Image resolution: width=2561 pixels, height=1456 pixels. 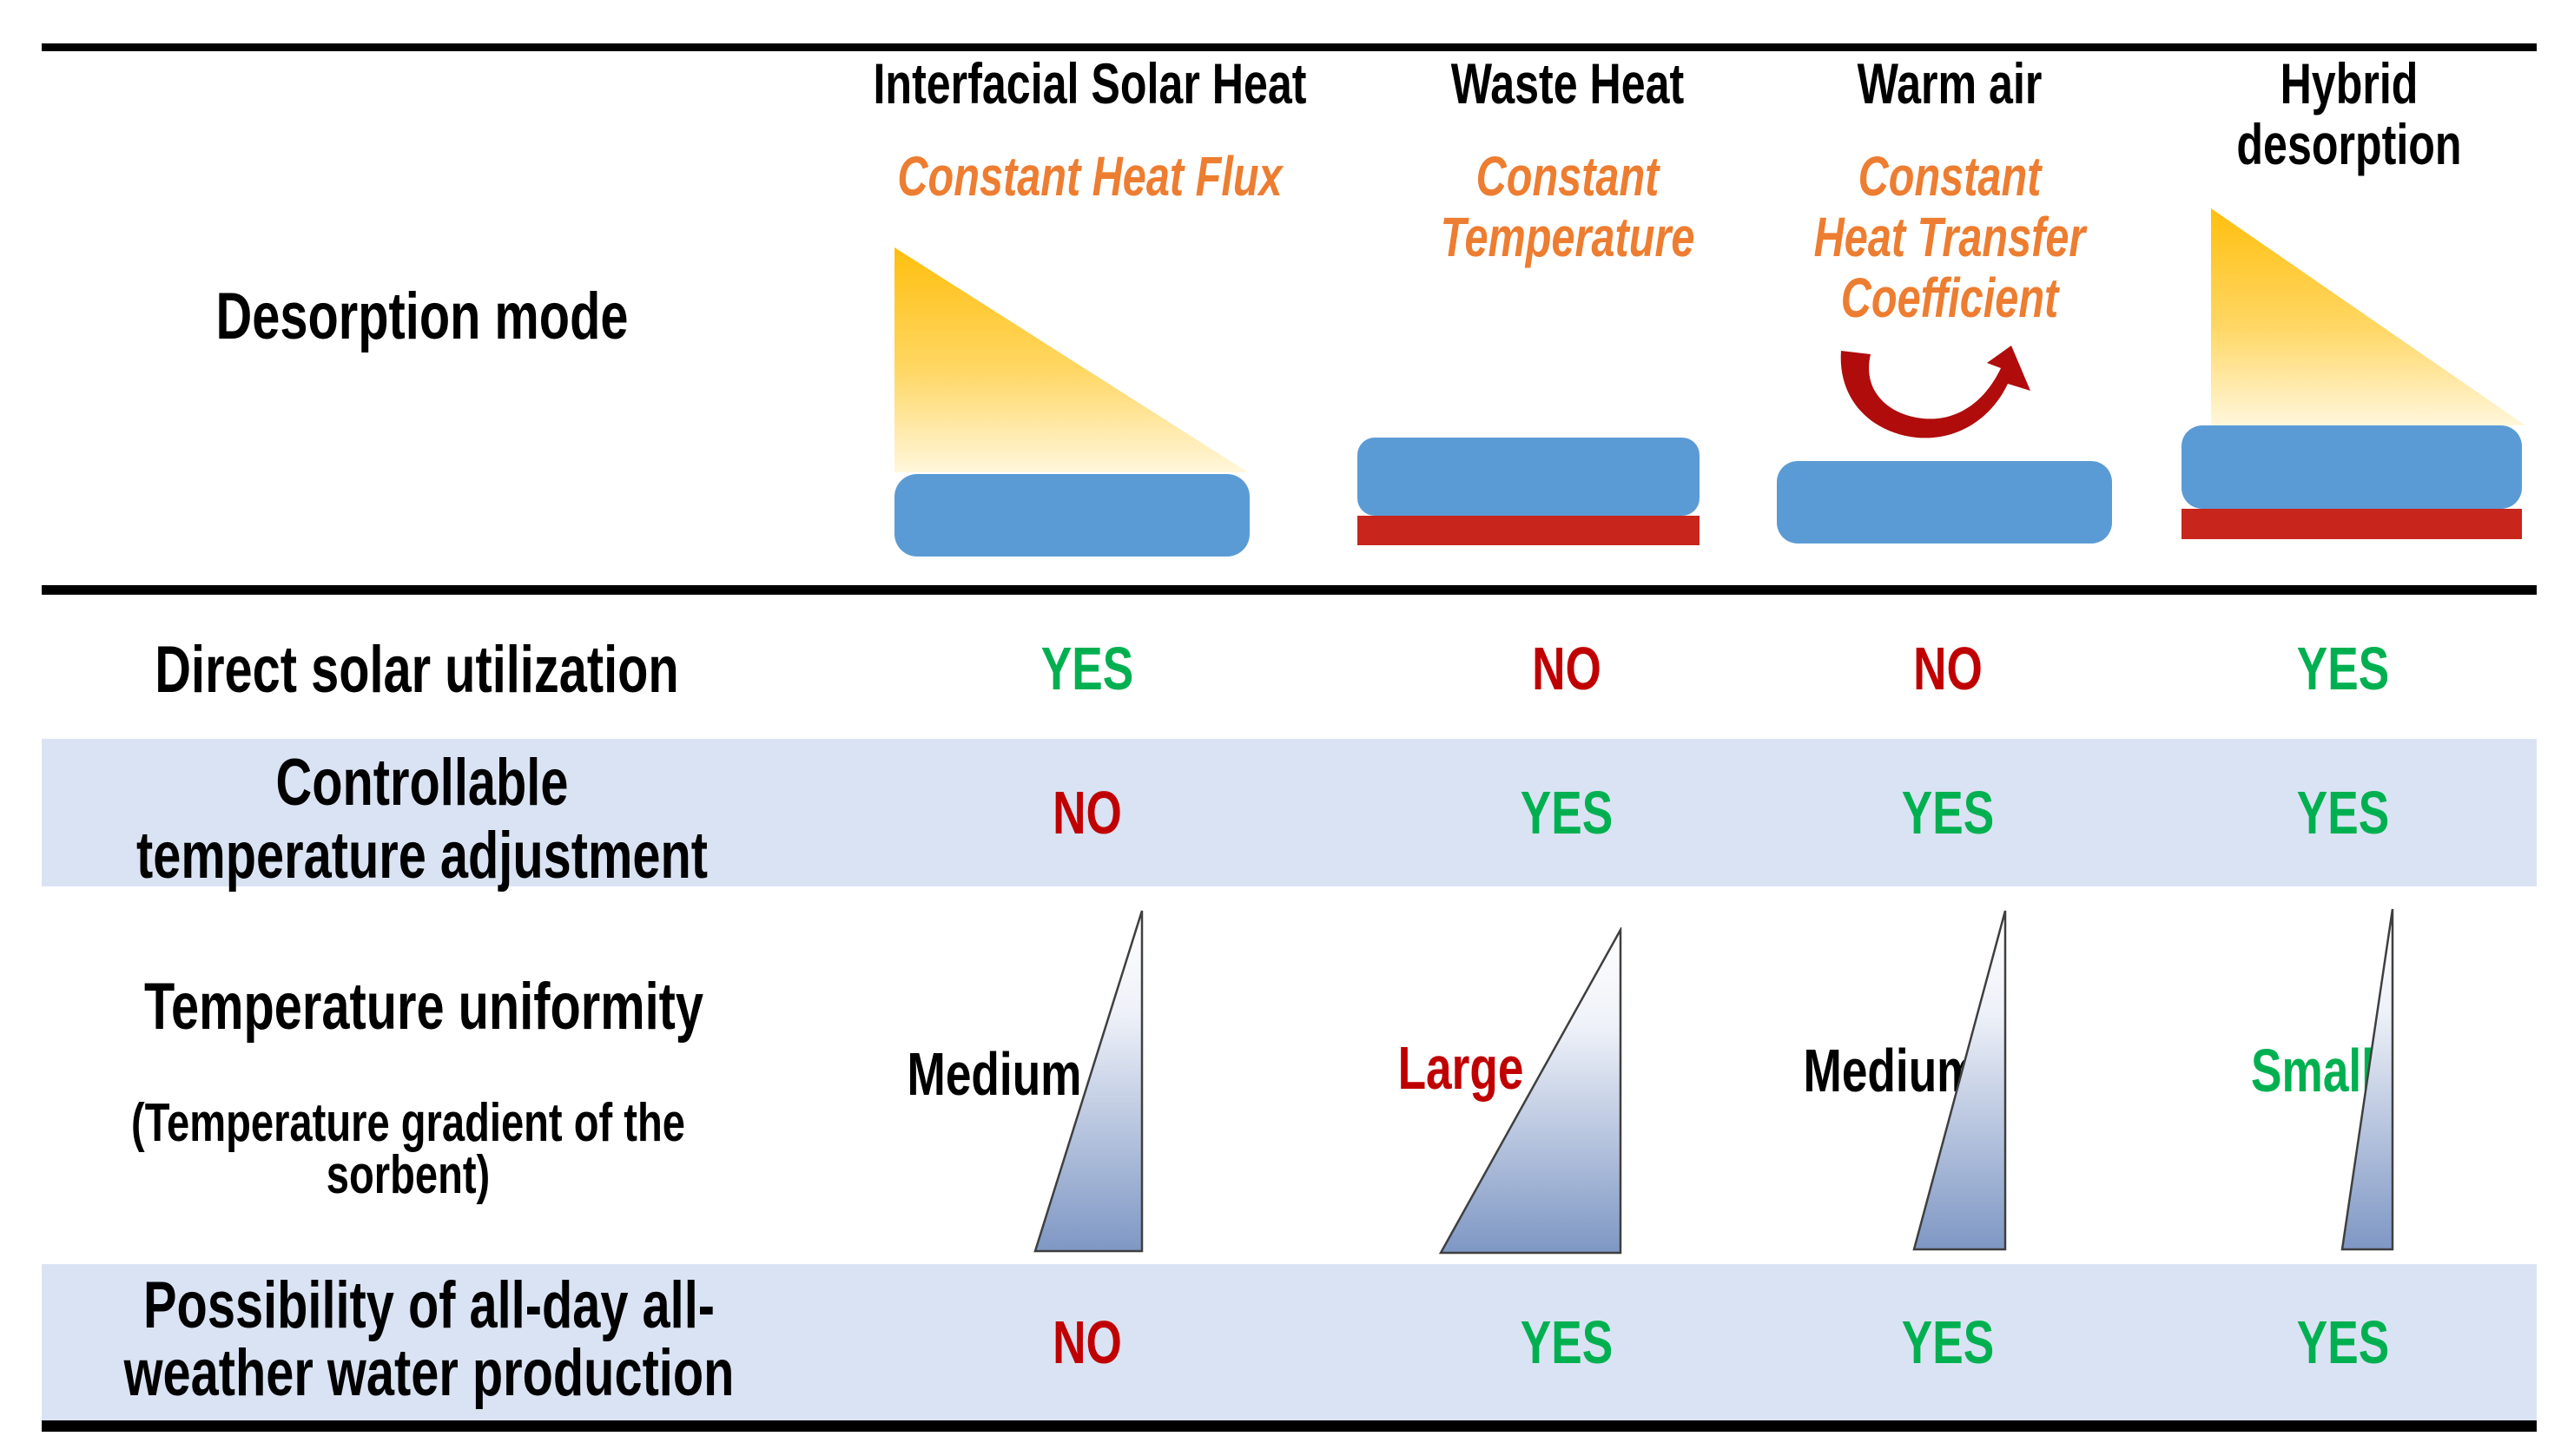 I want to click on cell-direct-solar-col4: YES, so click(x=2343, y=668).